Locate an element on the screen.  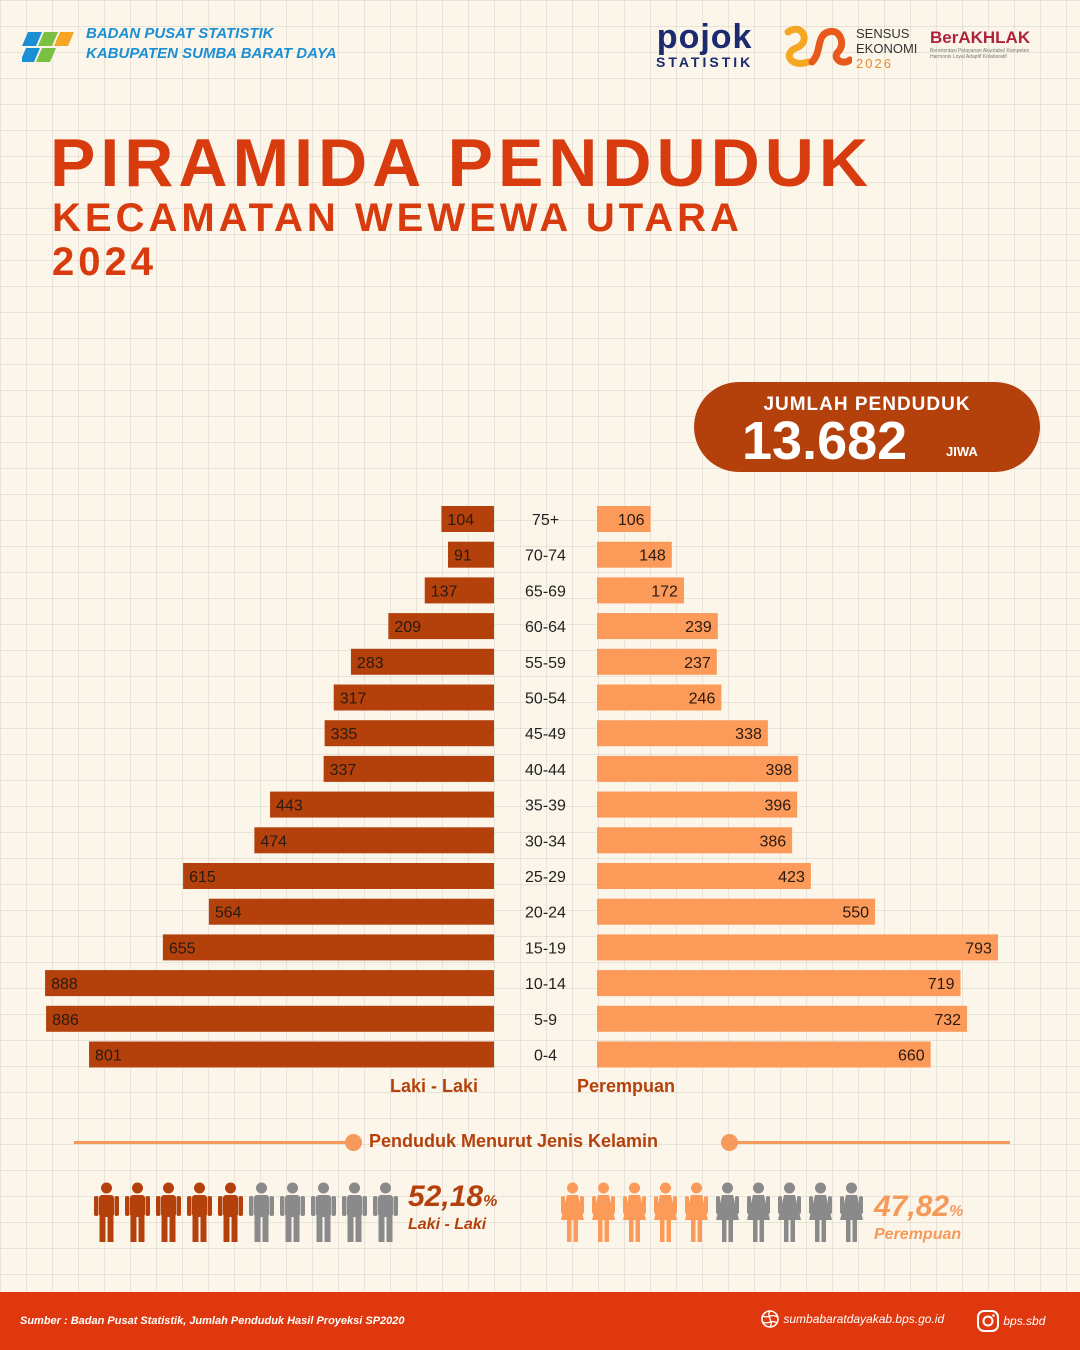
website-link: sumbabaratdayakab.bps.go.id is located at coordinates (852, 1319).